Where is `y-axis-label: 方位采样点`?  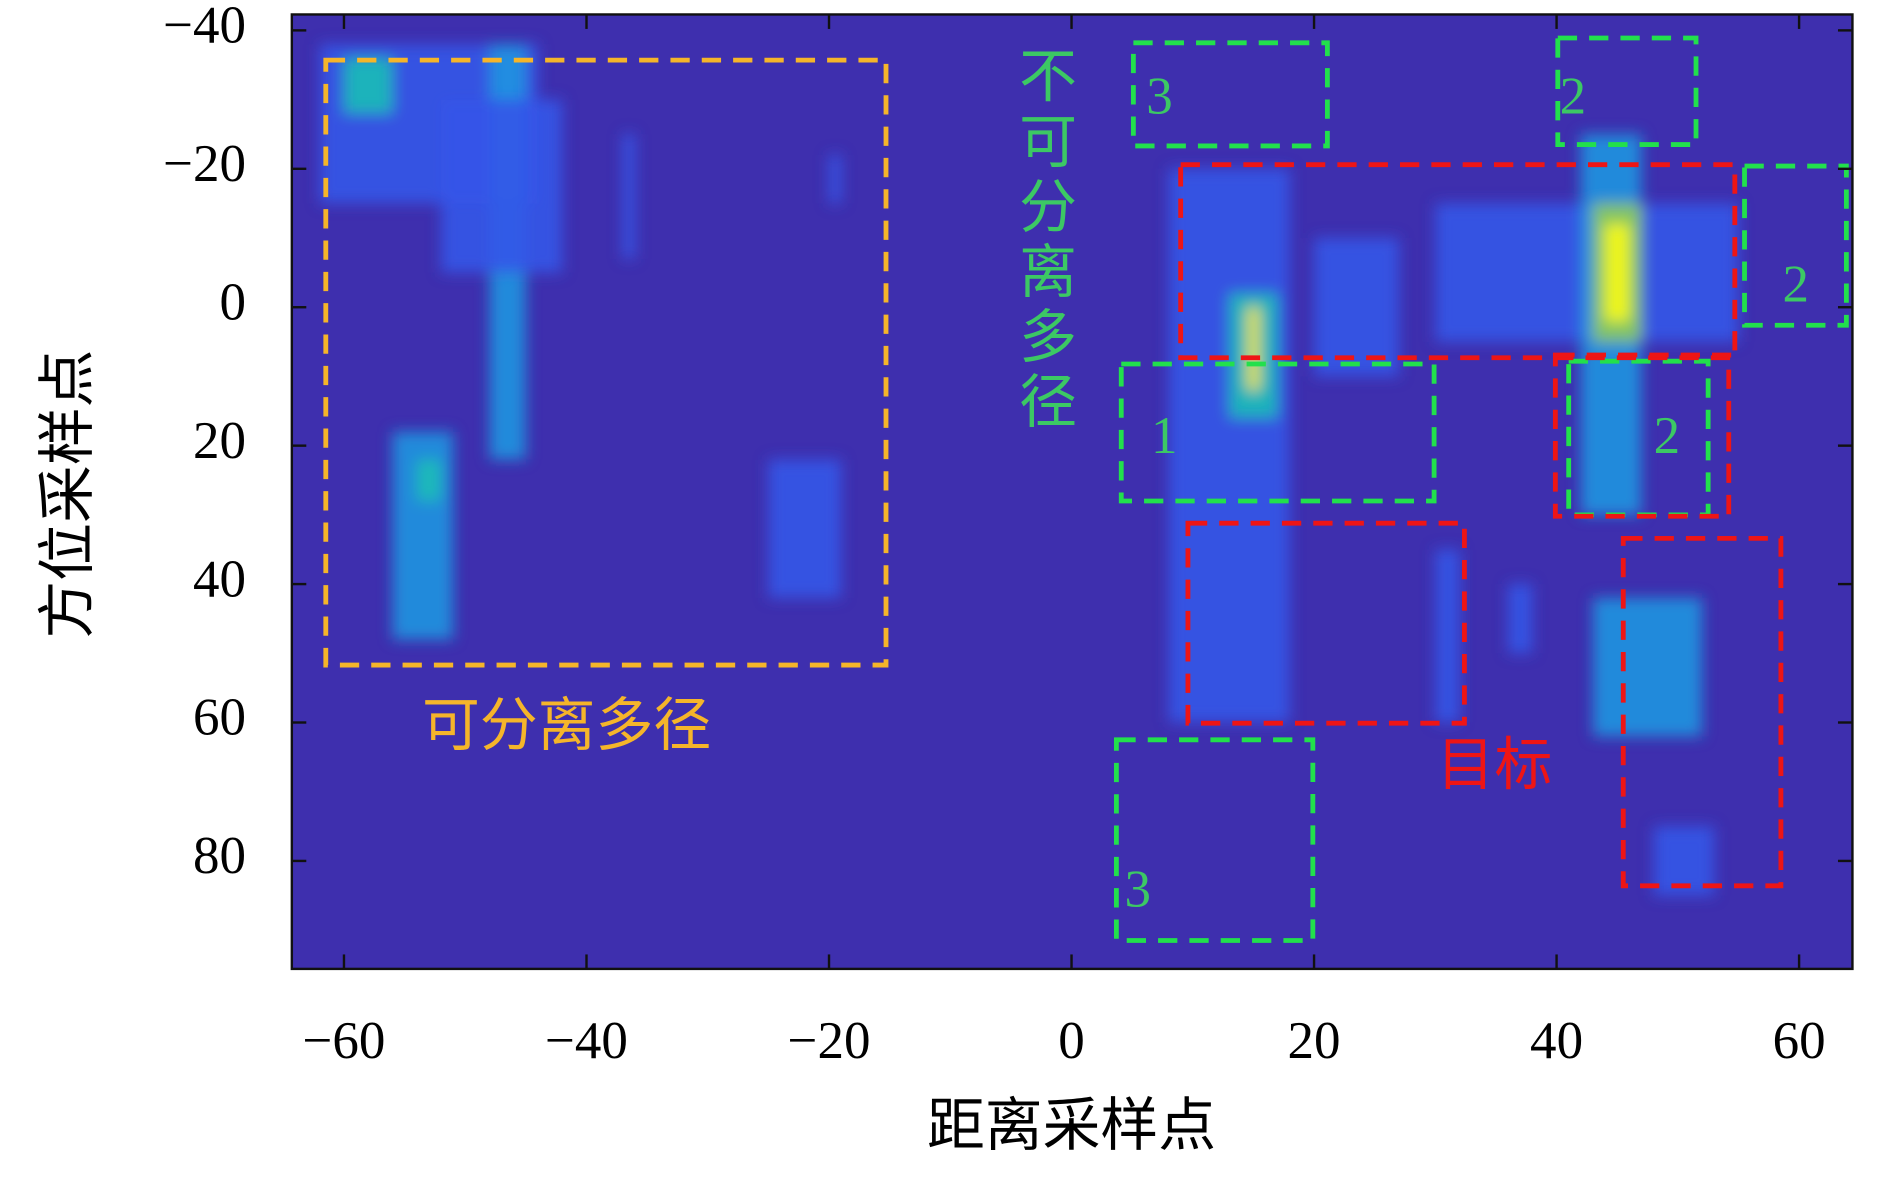
y-axis-label: 方位采样点 is located at coordinates (67, 494).